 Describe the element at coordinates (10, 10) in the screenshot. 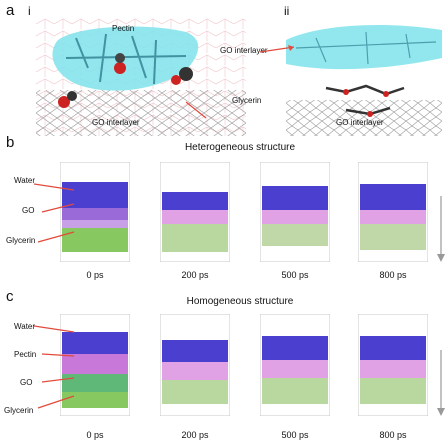

I see `panel-a-letter: a` at that location.